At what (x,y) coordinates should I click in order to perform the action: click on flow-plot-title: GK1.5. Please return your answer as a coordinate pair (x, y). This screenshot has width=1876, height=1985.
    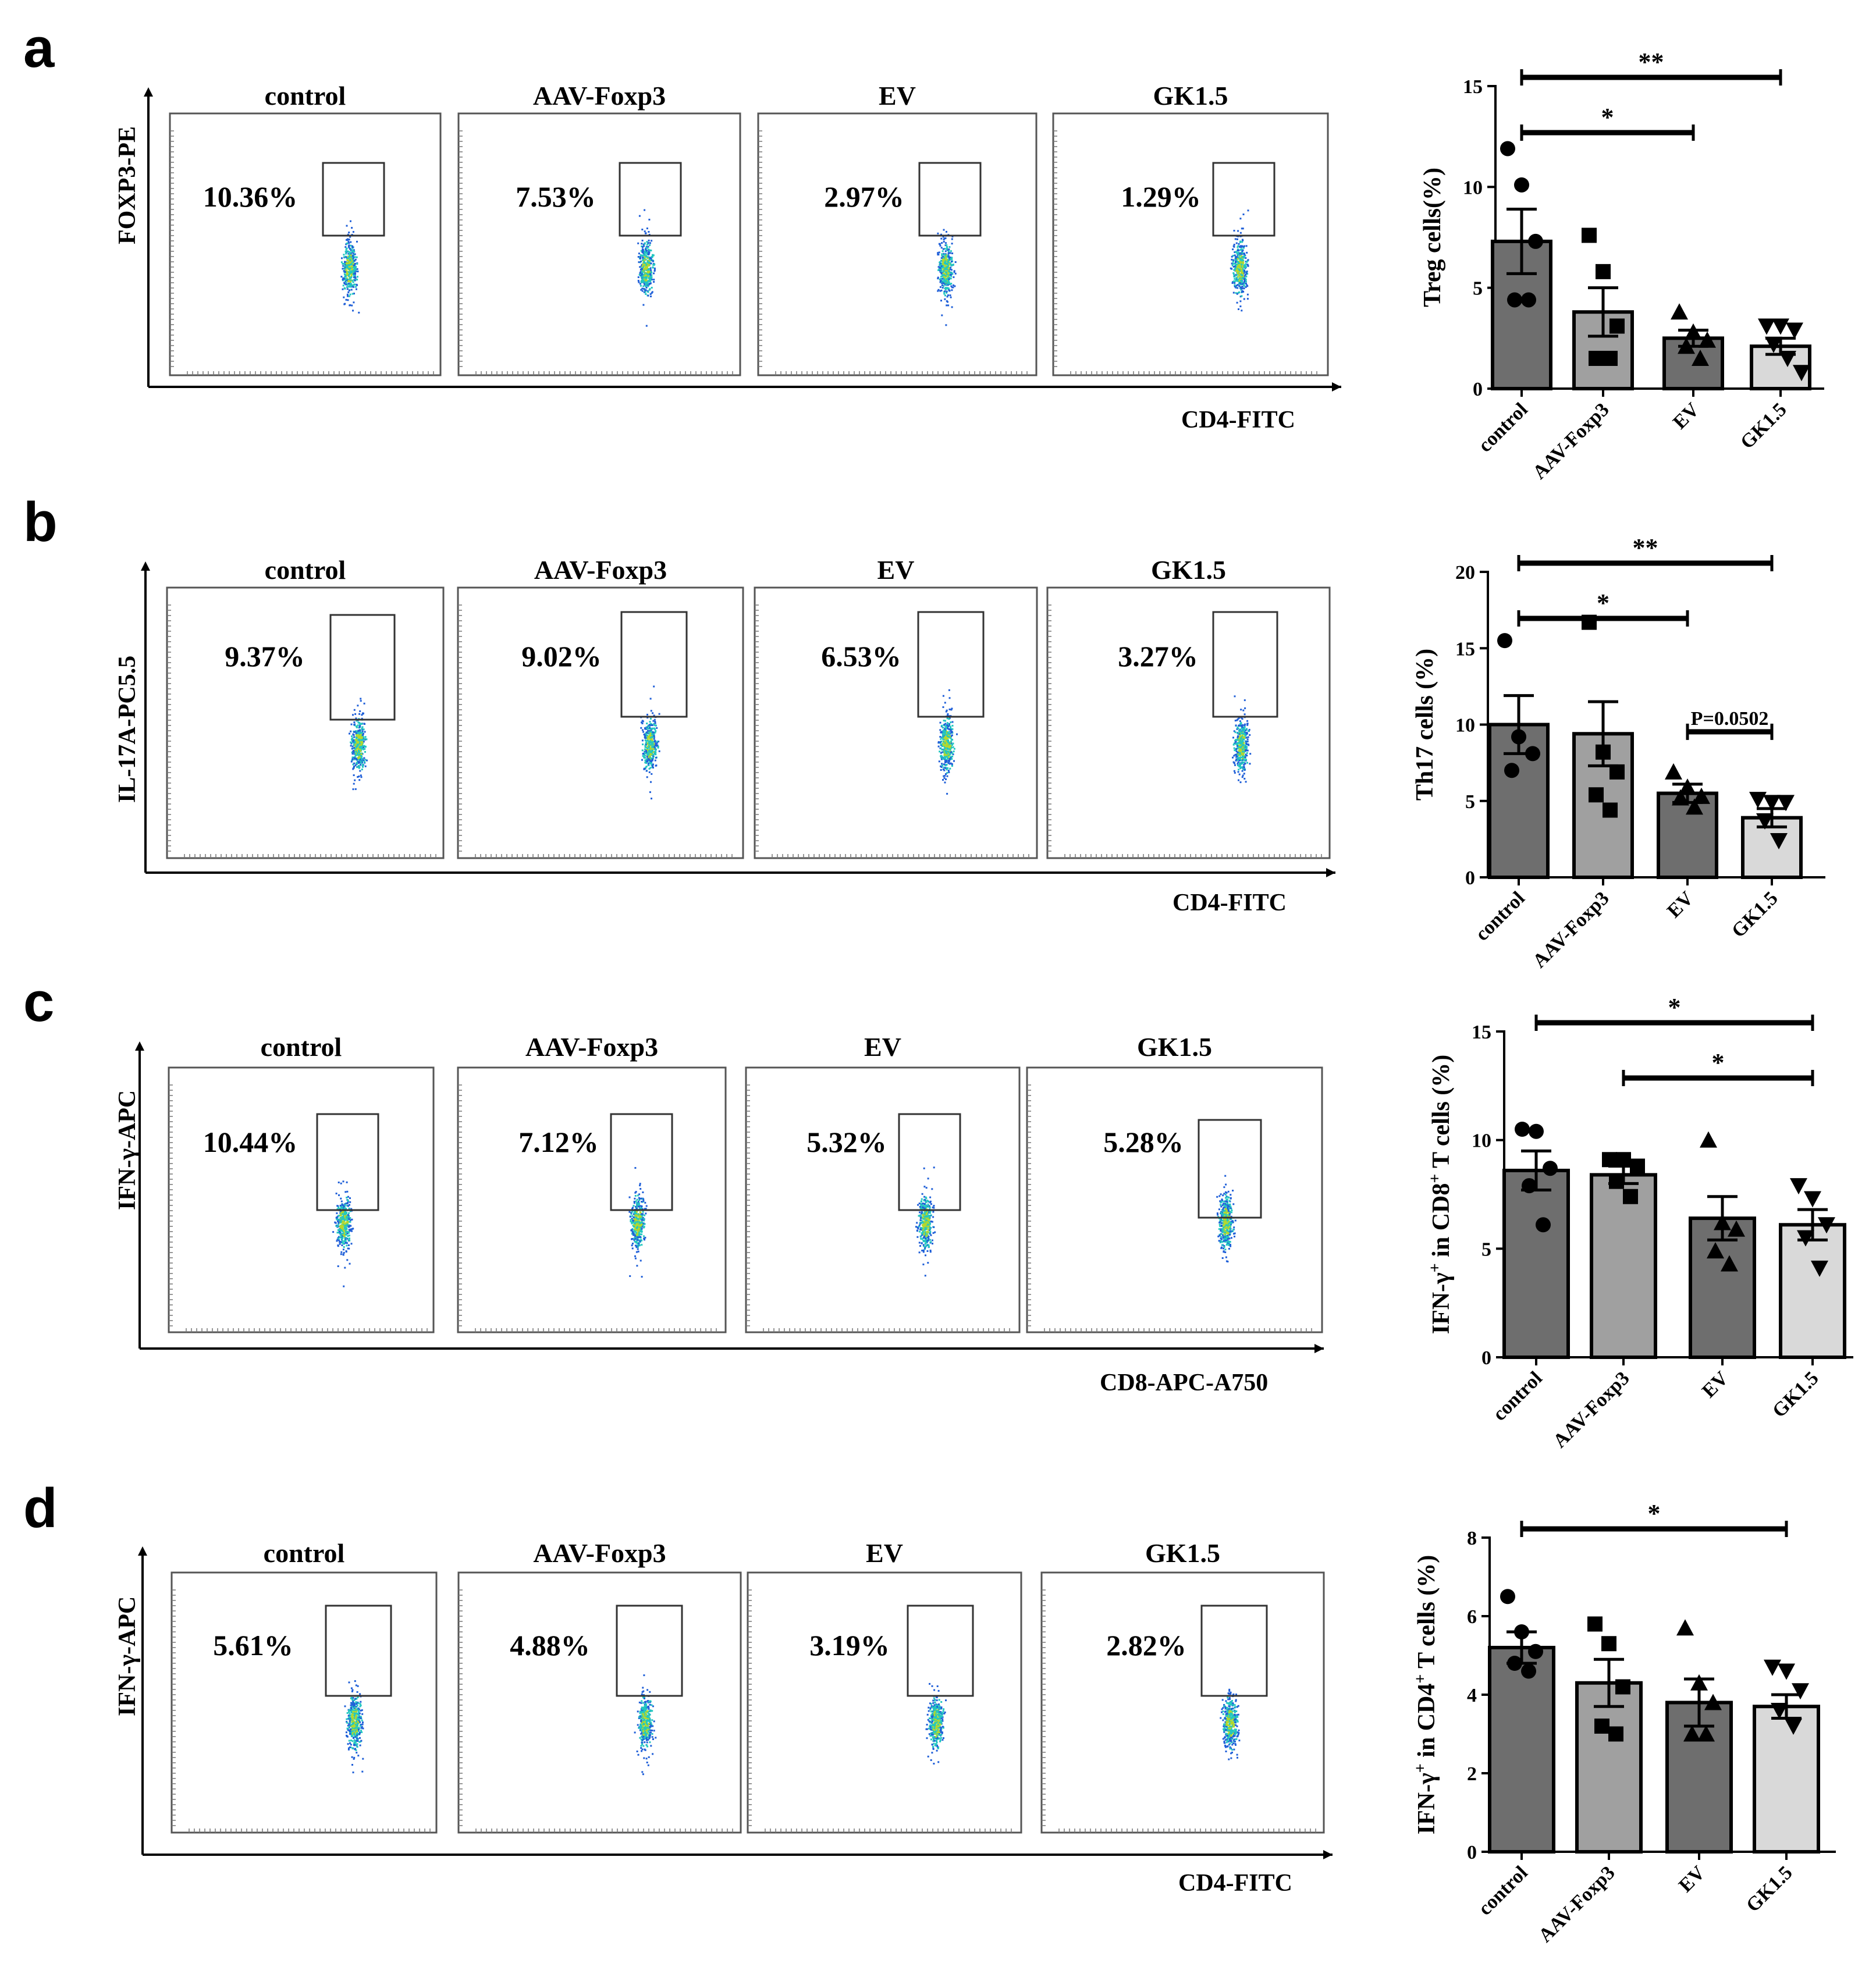
    Looking at the image, I should click on (1188, 570).